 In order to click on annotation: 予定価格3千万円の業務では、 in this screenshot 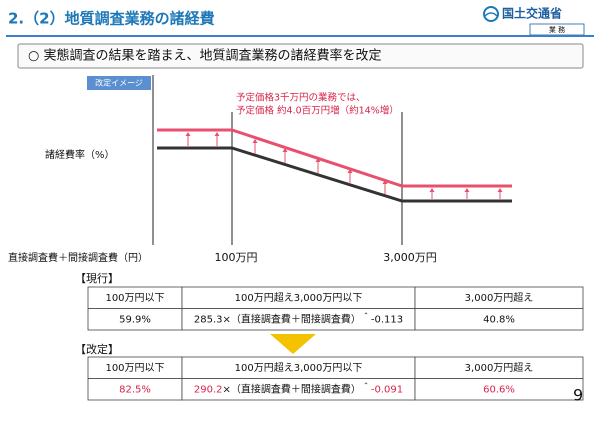, I will do `click(301, 98)`.